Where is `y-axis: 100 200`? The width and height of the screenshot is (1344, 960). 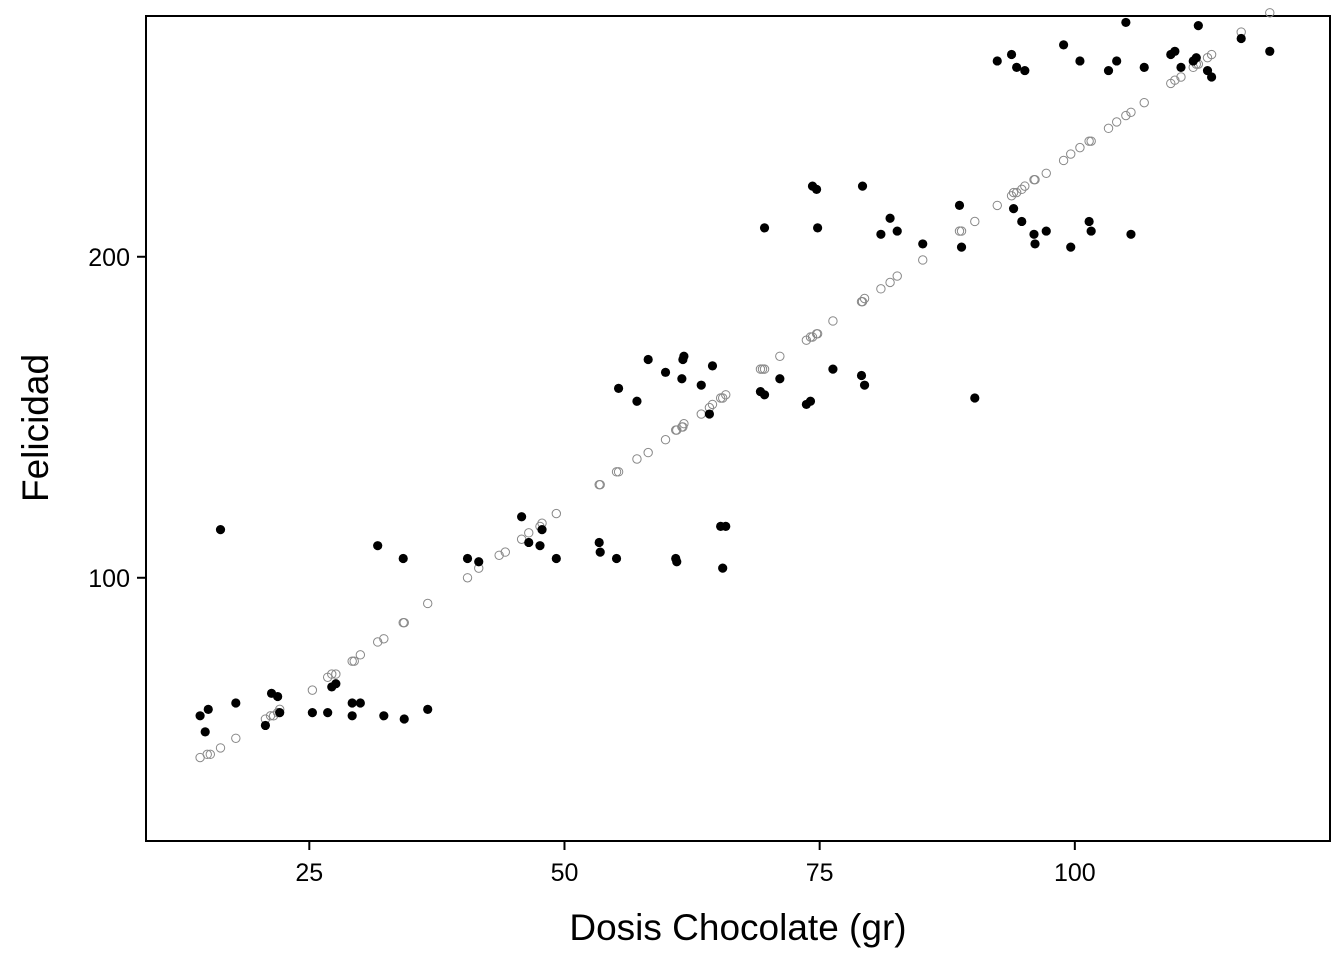 y-axis: 100 200 is located at coordinates (117, 418).